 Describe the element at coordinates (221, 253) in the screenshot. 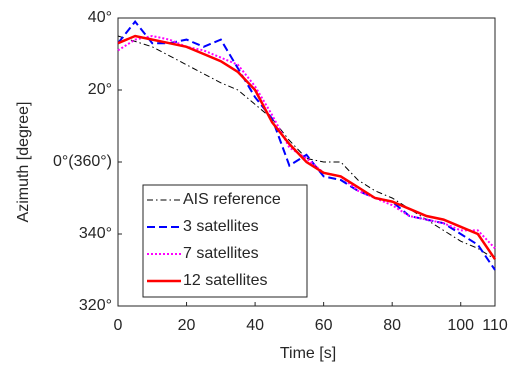

I see `legend-label: 7 satellites` at that location.